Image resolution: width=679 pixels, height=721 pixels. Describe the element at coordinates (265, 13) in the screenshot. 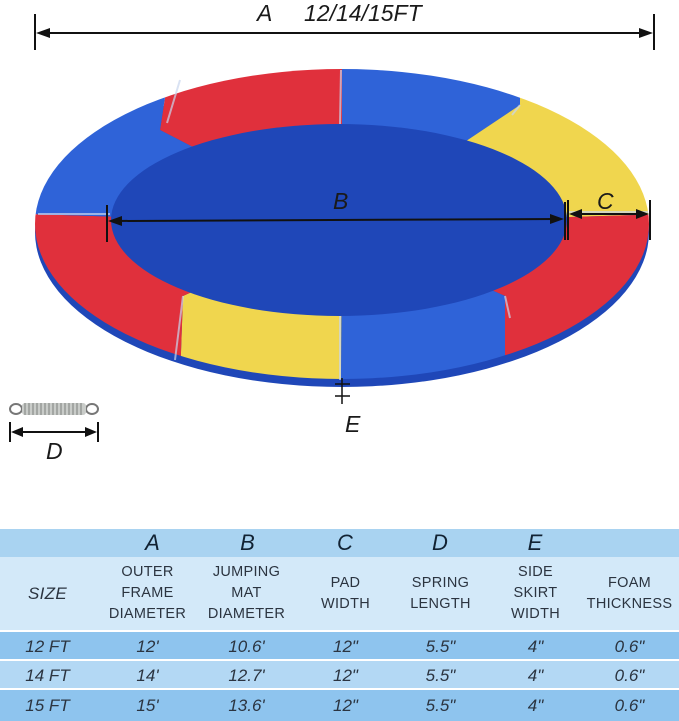

I see `label-a: A` at that location.